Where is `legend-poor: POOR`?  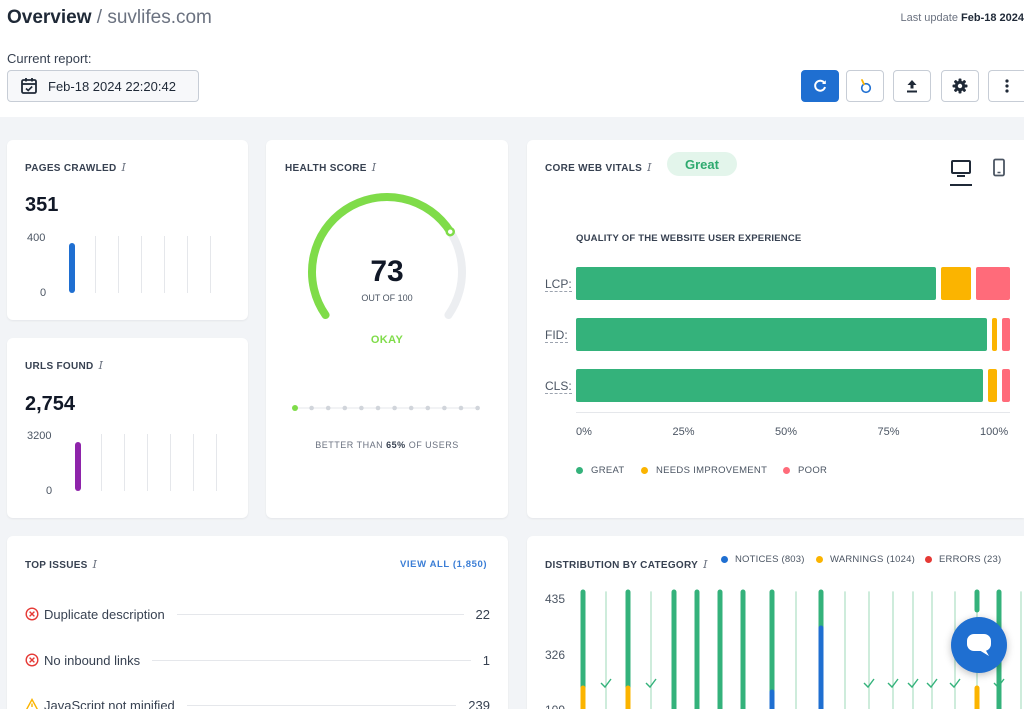 legend-poor: POOR is located at coordinates (805, 470).